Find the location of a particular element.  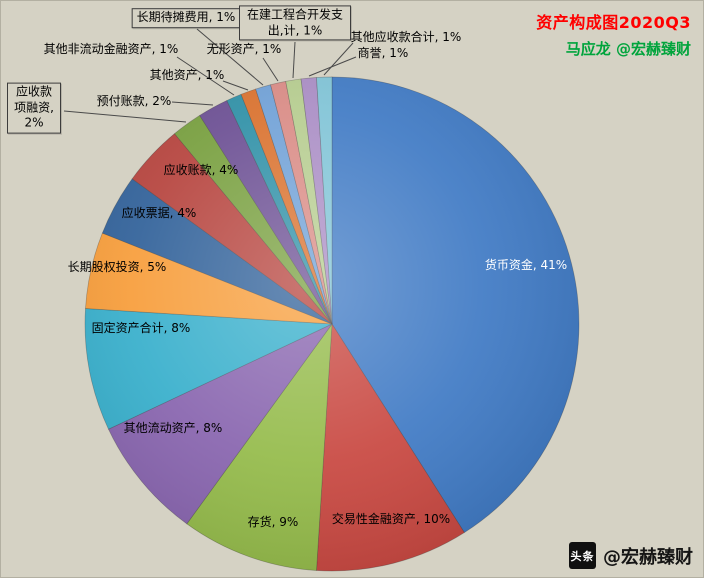

leader-line-预付账款 is located at coordinates (192, 103).